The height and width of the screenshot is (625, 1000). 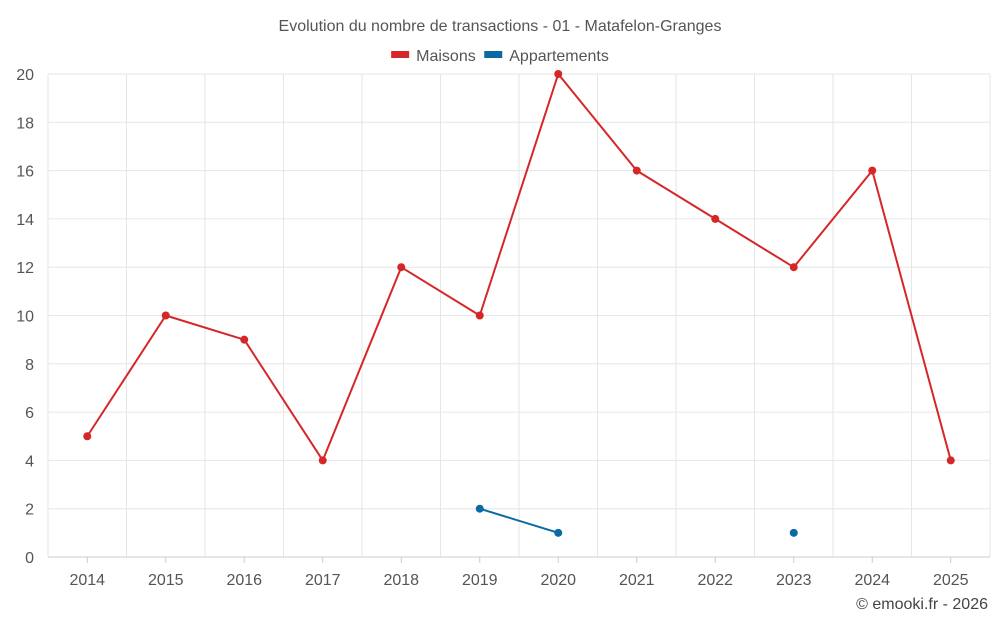 I want to click on y-axis-ticks: 0 2 4 6 8 10 12 14 16 18 20, so click(x=25, y=317).